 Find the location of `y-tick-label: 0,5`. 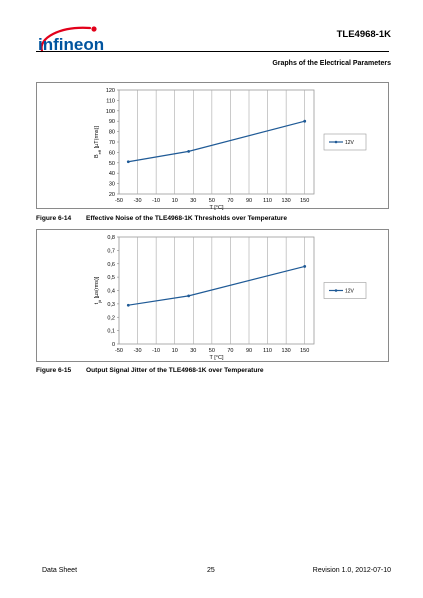

y-tick-label: 0,5 is located at coordinates (111, 278).